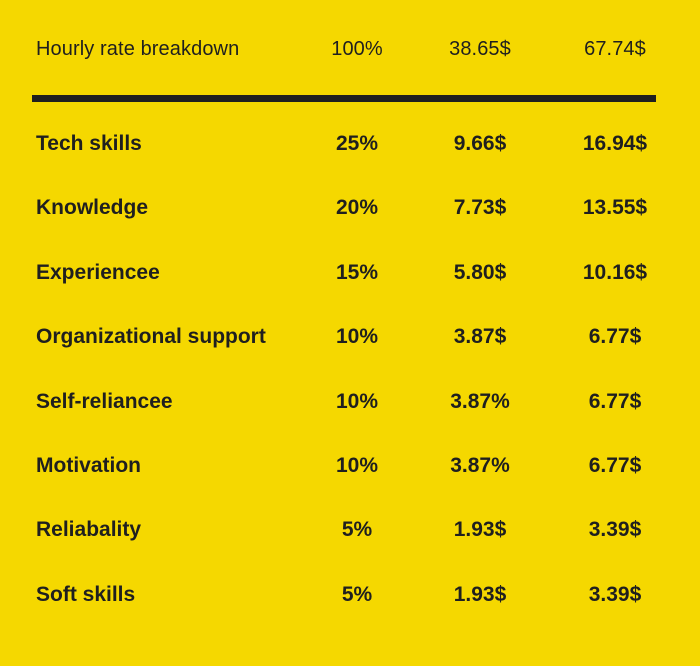 This screenshot has width=700, height=666. What do you see at coordinates (98, 272) in the screenshot?
I see `row-label: Experiencee` at bounding box center [98, 272].